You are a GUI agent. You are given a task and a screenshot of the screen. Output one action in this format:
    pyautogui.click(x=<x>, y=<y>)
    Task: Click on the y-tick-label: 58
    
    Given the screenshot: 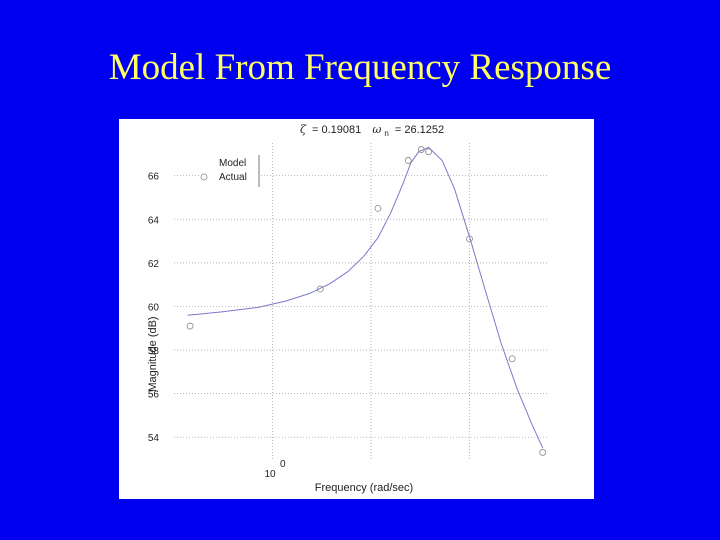 What is the action you would take?
    pyautogui.click(x=154, y=351)
    